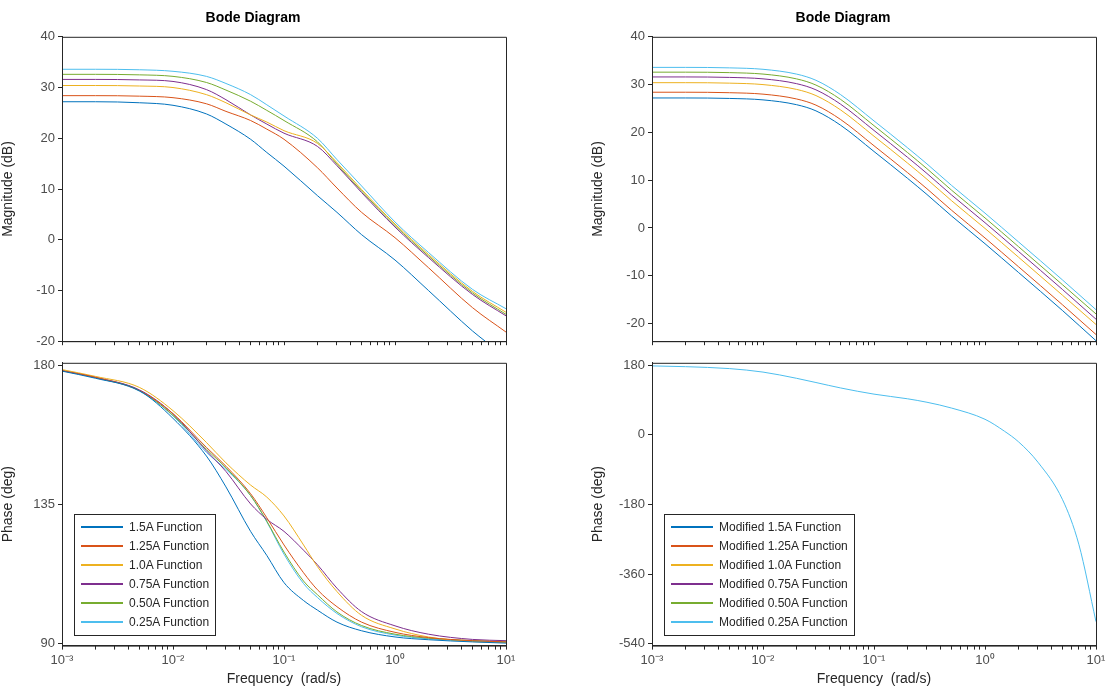 This screenshot has height=694, width=1118. What do you see at coordinates (780, 565) in the screenshot?
I see `legend-label: Modified 1.0A Function` at bounding box center [780, 565].